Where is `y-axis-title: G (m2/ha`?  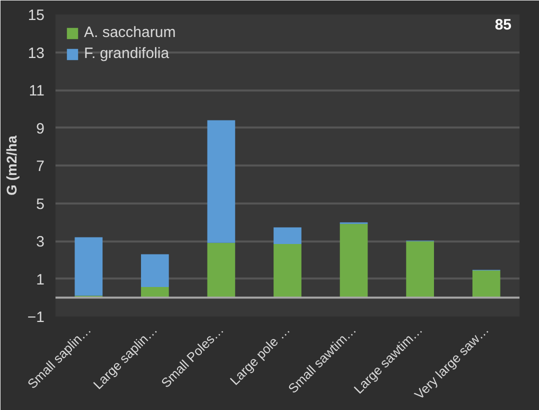 y-axis-title: G (m2/ha is located at coordinates (11, 165).